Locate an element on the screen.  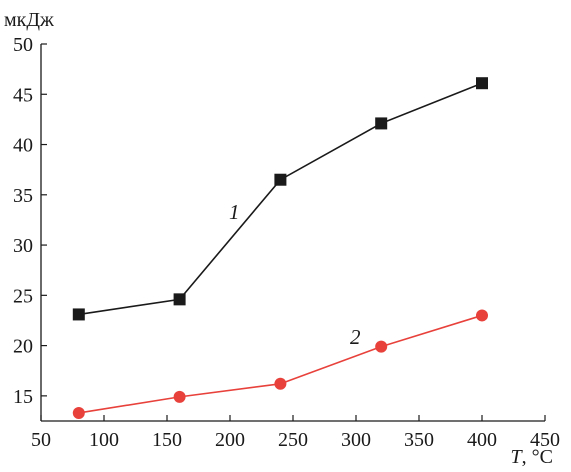
x-axis-ticks: 50 100 150 200 250 300 350 400 450 is located at coordinates (295, 433).